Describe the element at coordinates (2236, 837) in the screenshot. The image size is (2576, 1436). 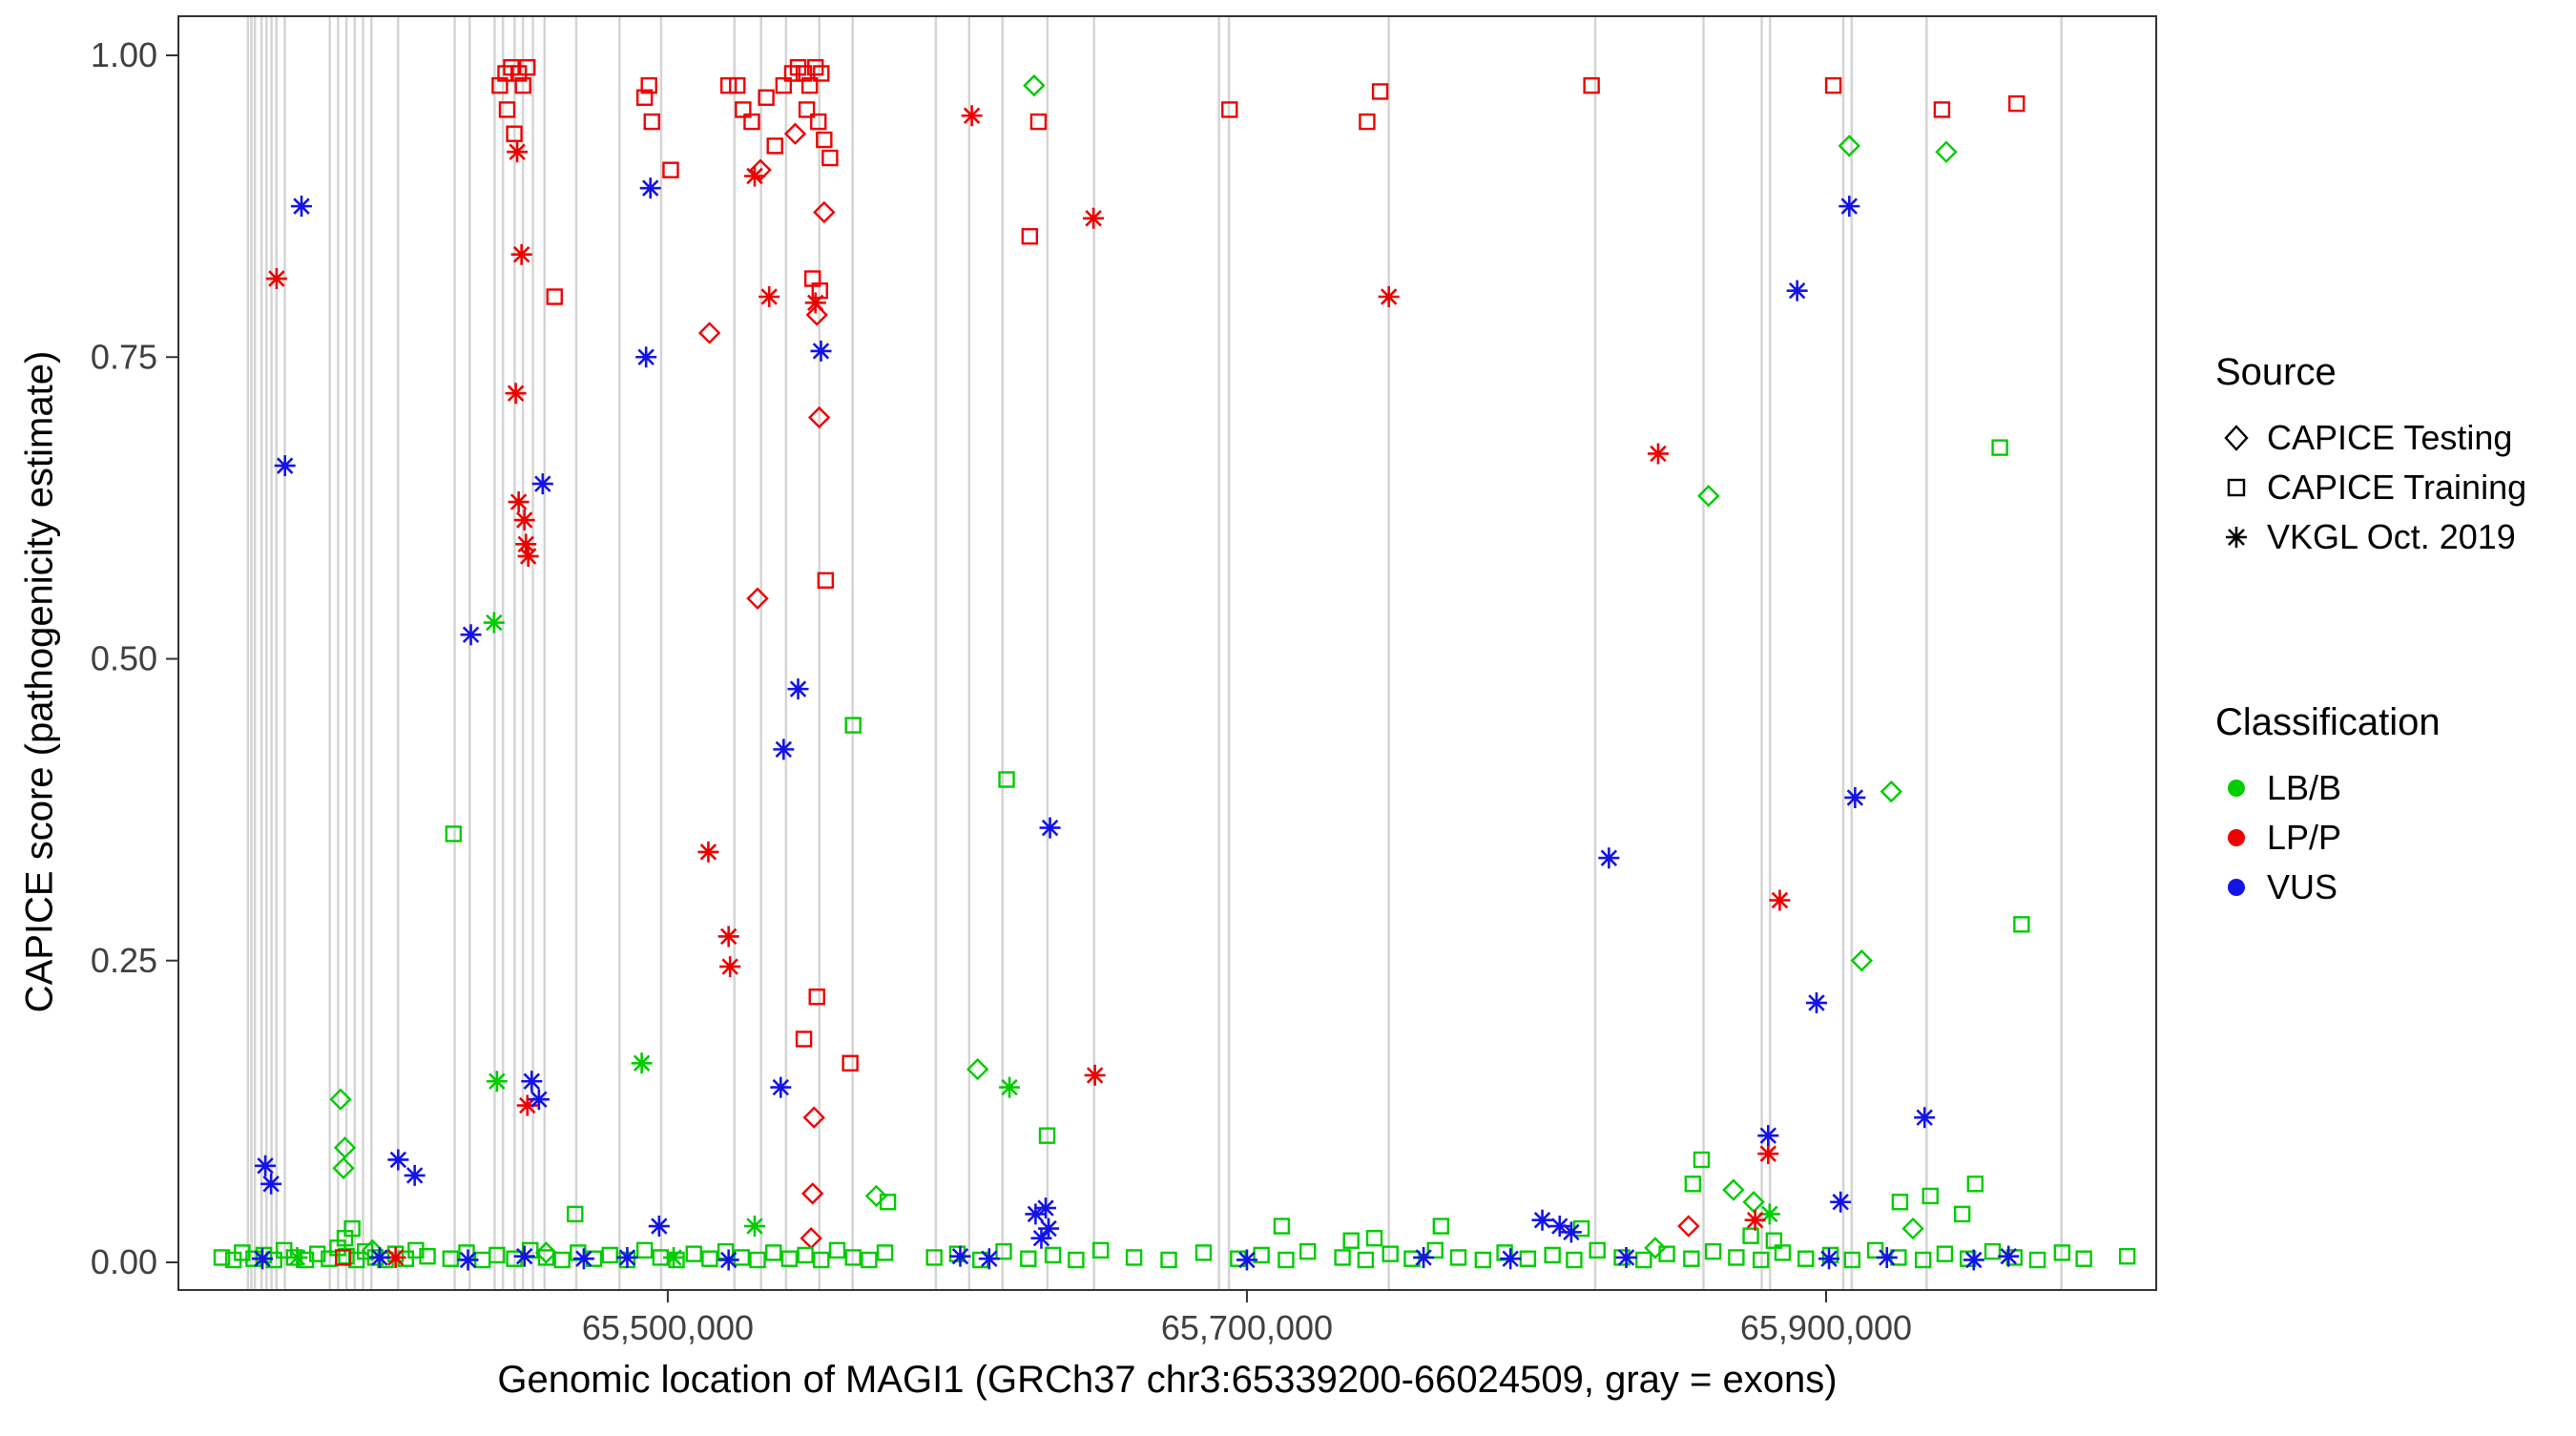
I see `dot-icon` at that location.